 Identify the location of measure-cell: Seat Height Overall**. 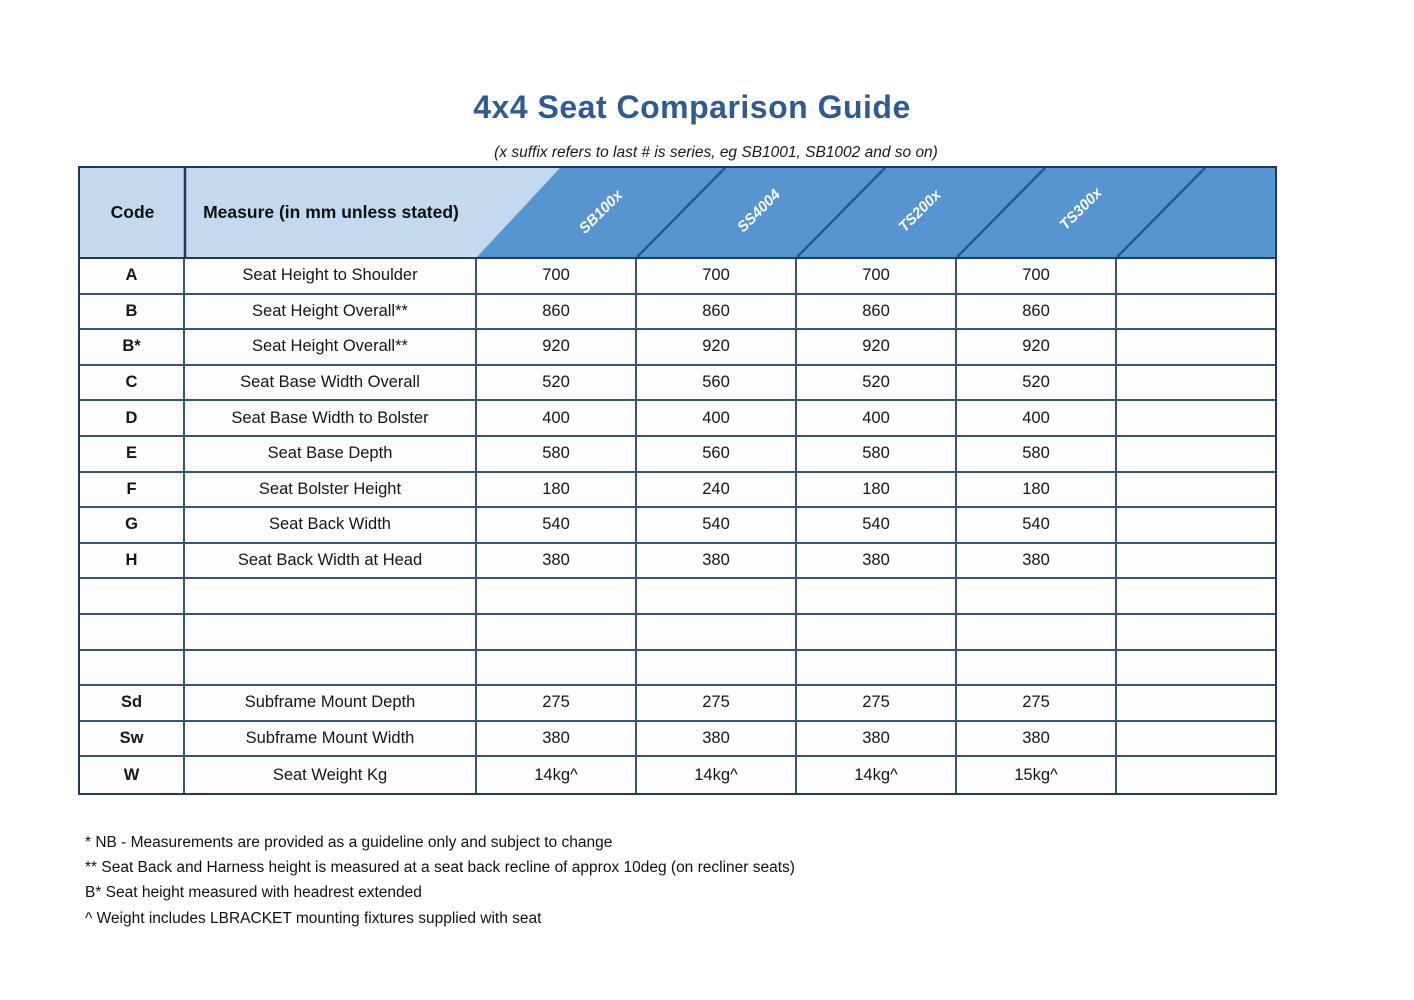
(331, 312).